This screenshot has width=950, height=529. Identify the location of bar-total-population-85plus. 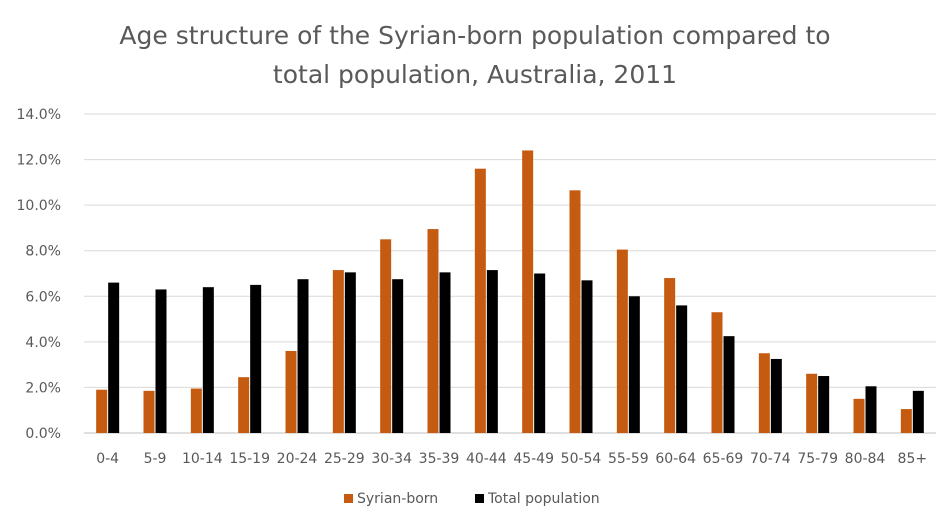
(918, 411).